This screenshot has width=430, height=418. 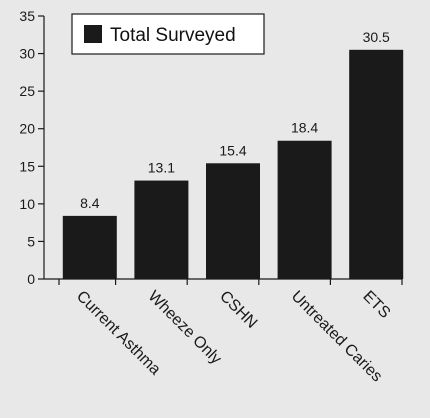 What do you see at coordinates (223, 281) in the screenshot?
I see `x-axis` at bounding box center [223, 281].